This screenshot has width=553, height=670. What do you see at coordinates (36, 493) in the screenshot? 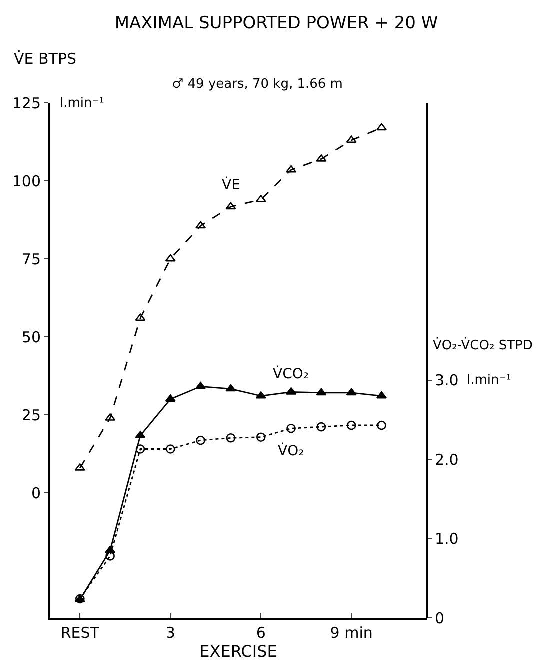
I see `y-tick-label: 0` at bounding box center [36, 493].